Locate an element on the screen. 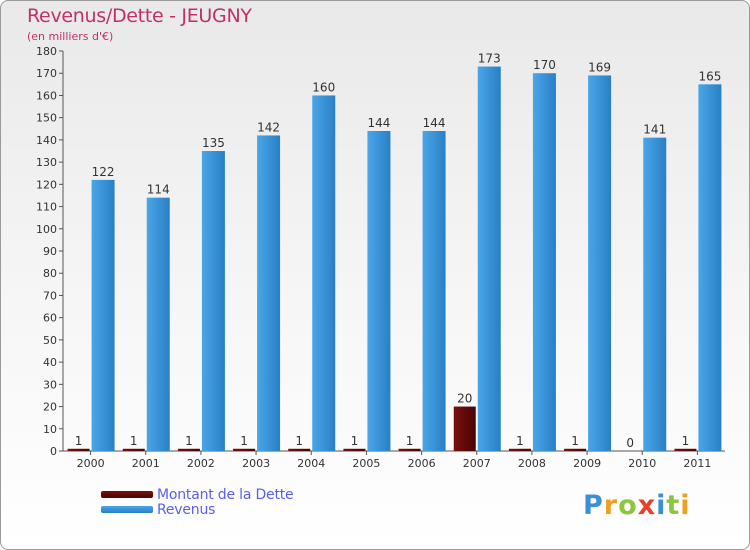  legend-swatch-debt is located at coordinates (127, 494).